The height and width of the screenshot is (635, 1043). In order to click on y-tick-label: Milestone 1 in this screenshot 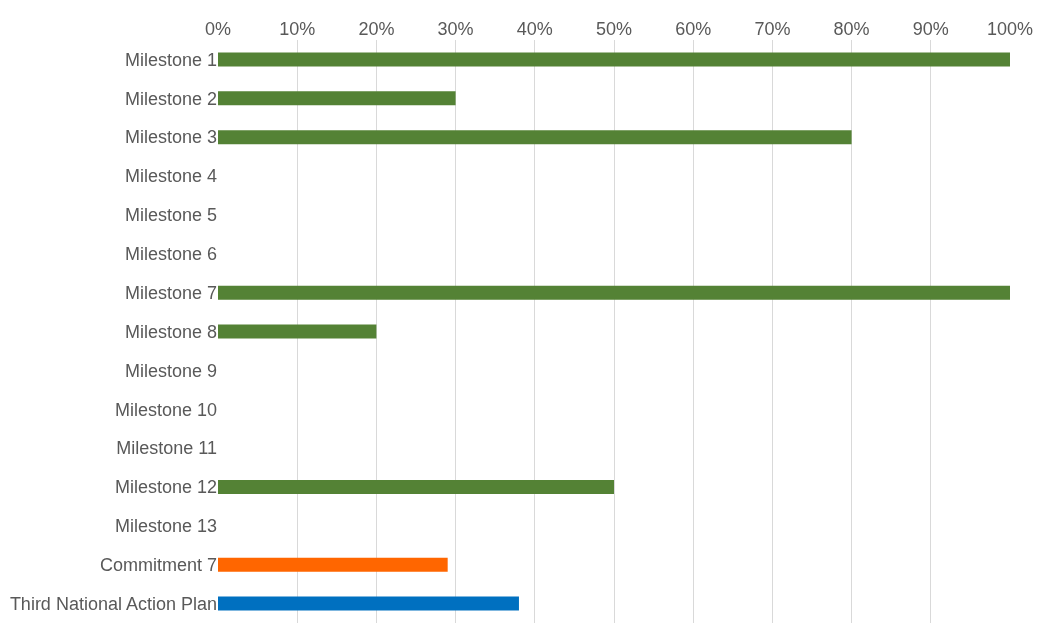, I will do `click(170, 59)`.